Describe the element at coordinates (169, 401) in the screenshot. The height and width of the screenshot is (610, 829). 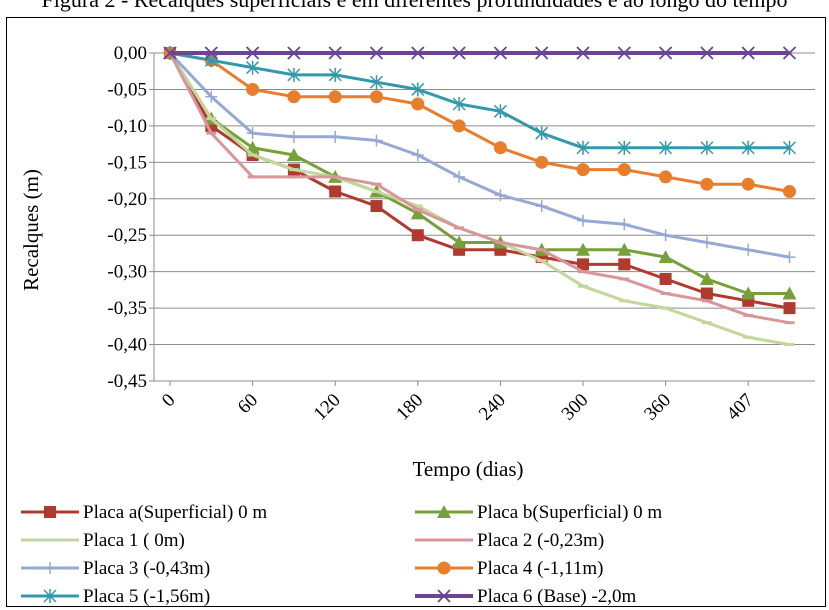
I see `x-tick-label: 0` at that location.